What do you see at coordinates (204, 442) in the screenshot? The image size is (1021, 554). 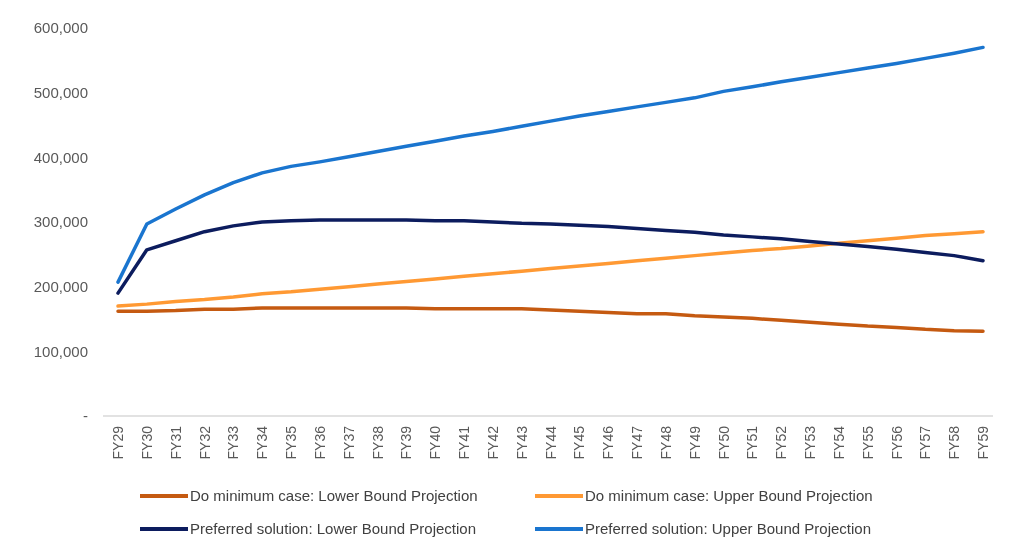 I see `x-tick-label: FY32` at bounding box center [204, 442].